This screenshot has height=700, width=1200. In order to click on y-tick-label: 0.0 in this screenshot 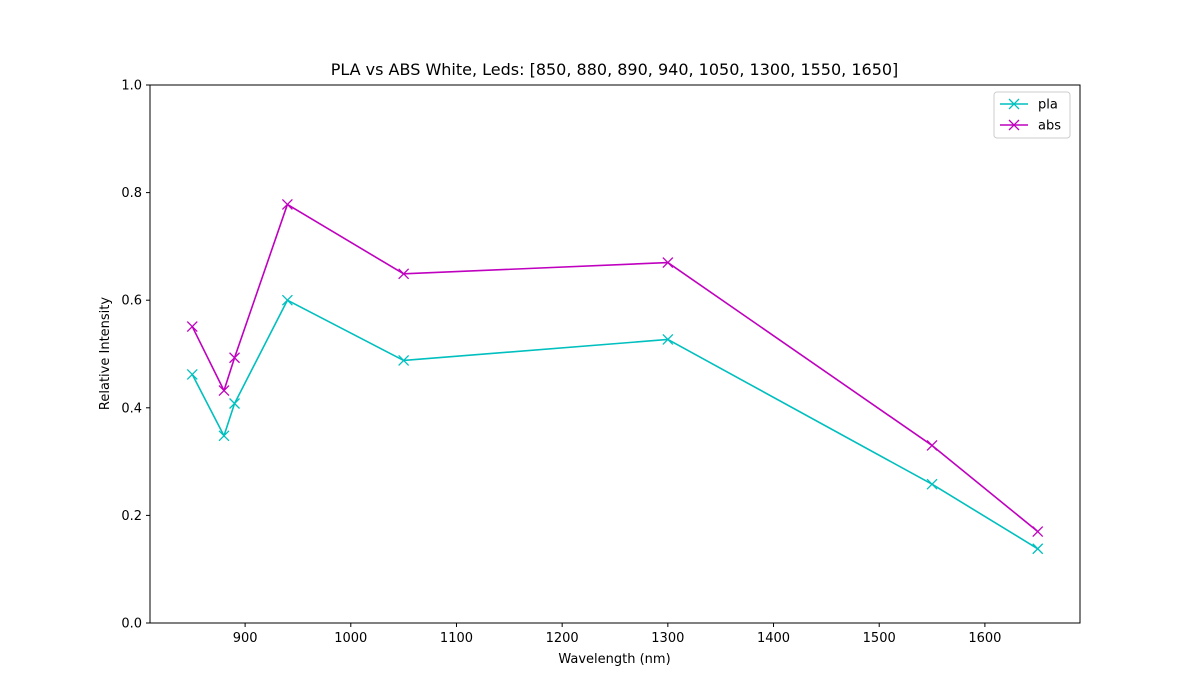, I will do `click(131, 624)`.